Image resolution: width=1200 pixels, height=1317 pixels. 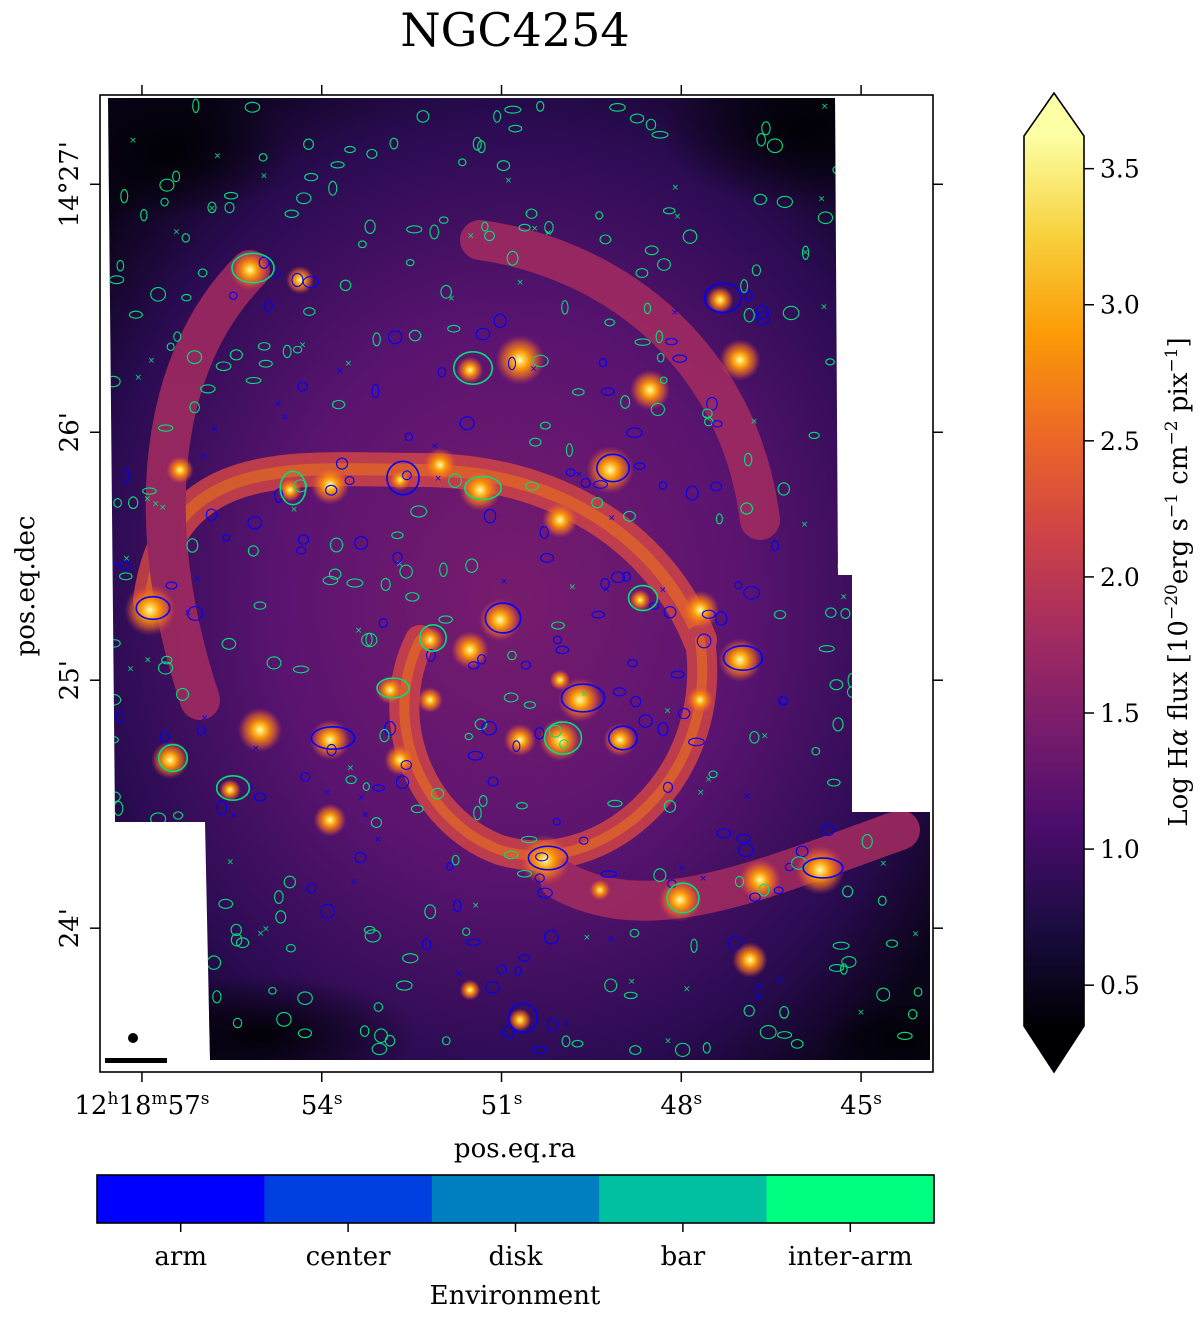 I want to click on dark-corner-bottom, so click(x=264, y=1017).